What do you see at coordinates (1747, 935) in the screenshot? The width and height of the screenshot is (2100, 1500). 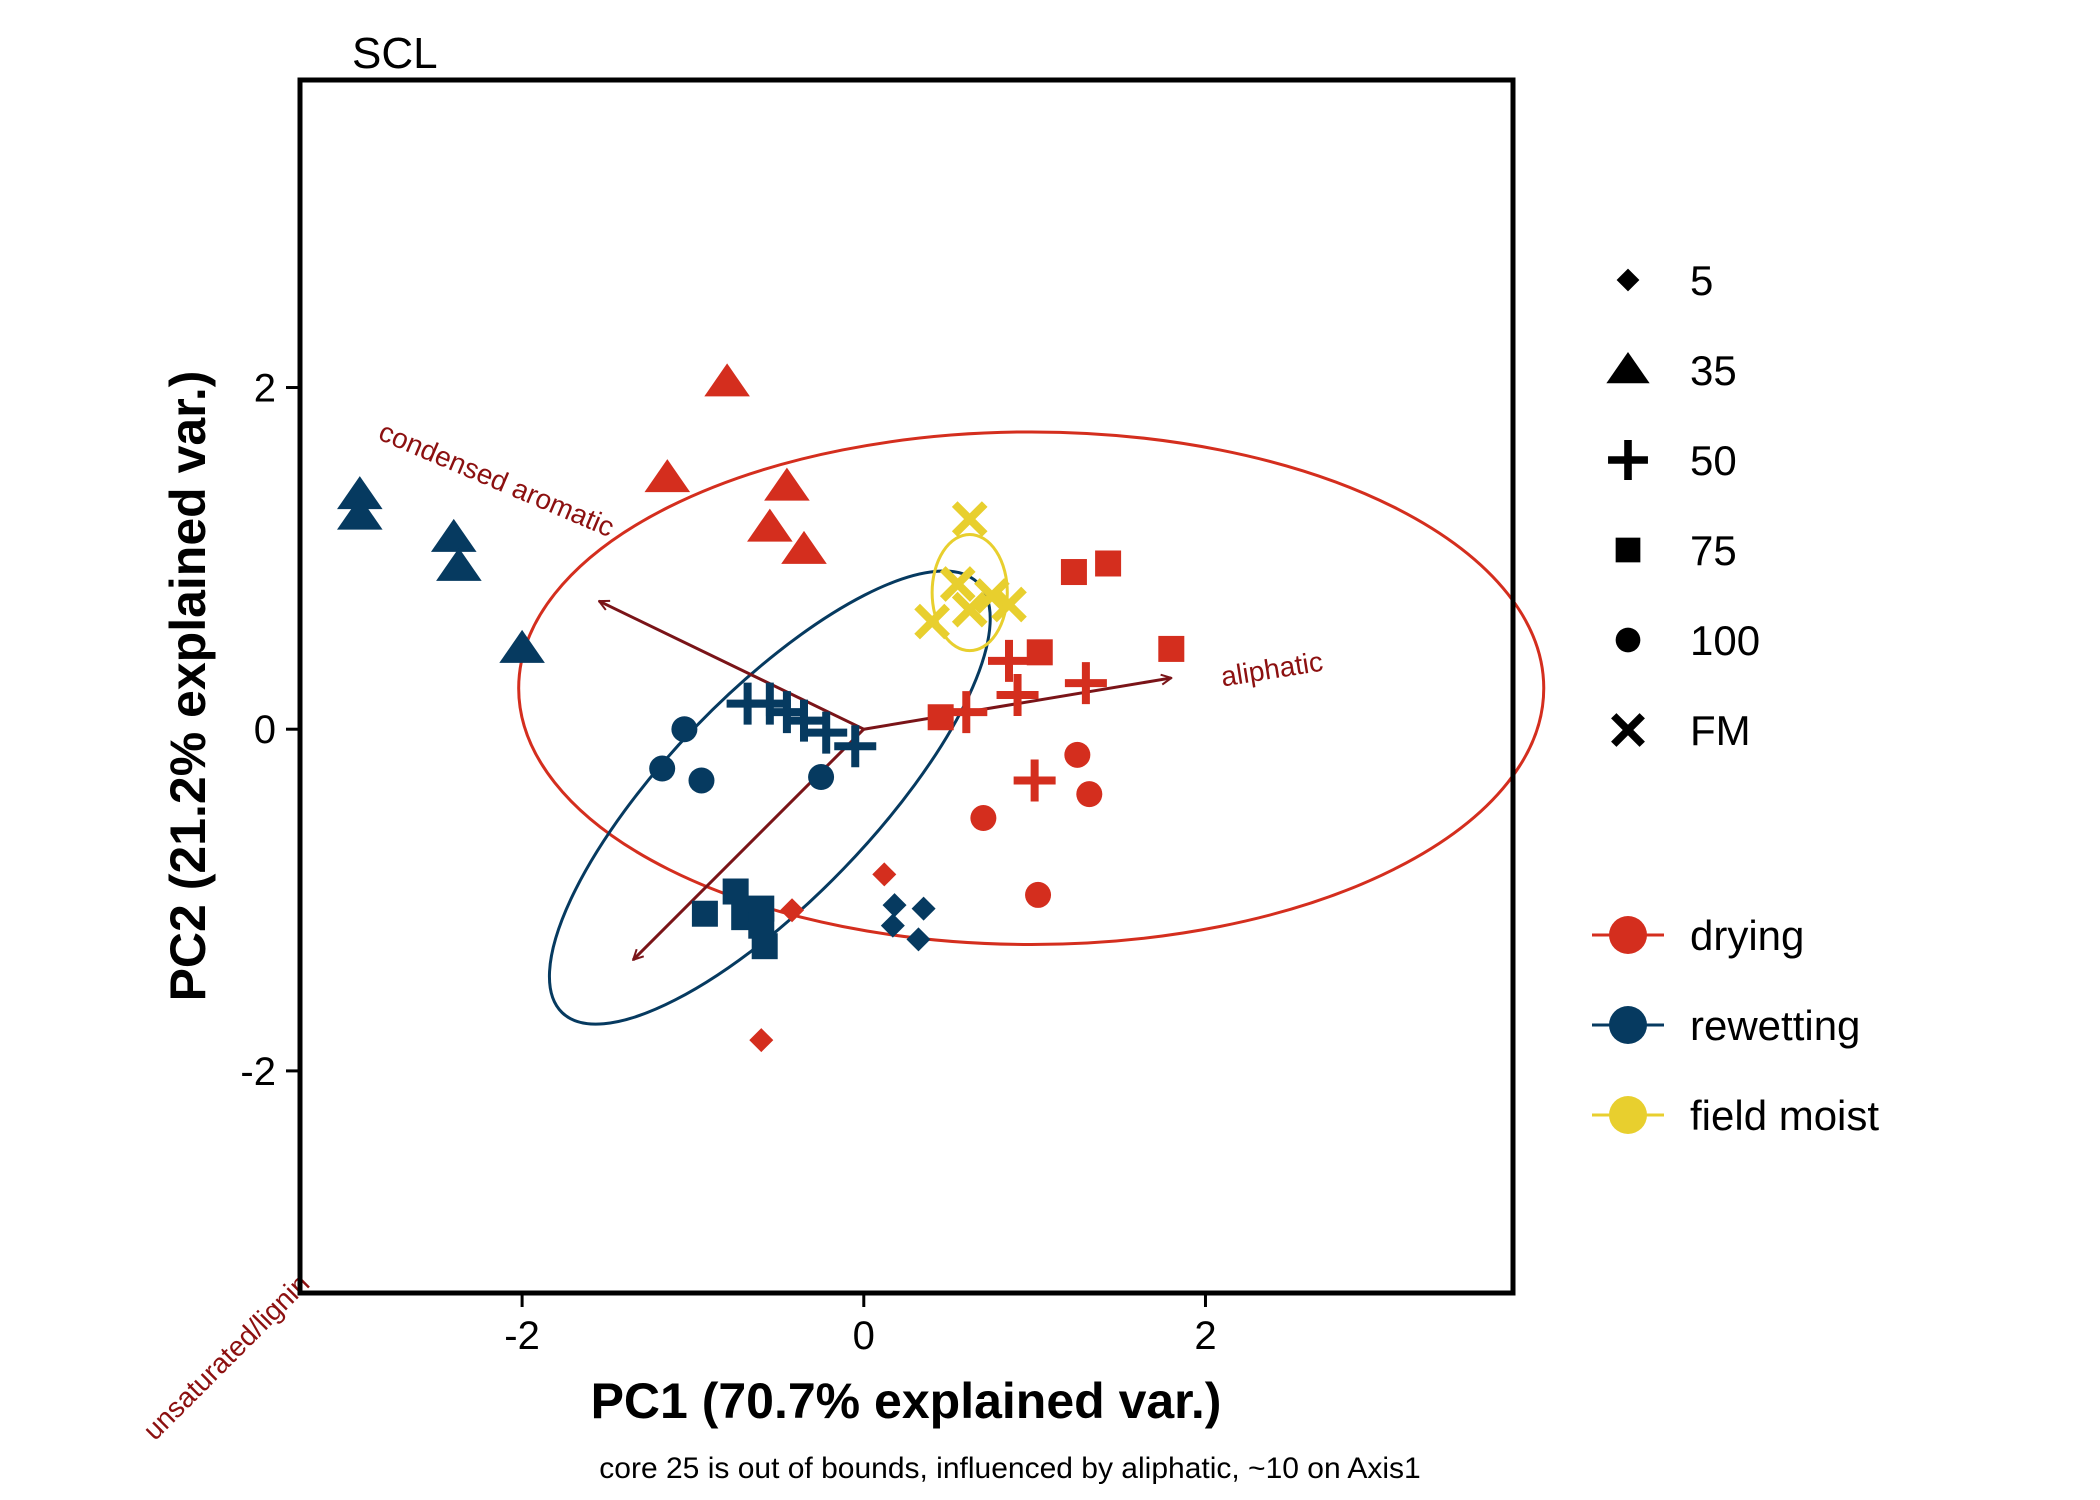 I see `legend-label: drying` at bounding box center [1747, 935].